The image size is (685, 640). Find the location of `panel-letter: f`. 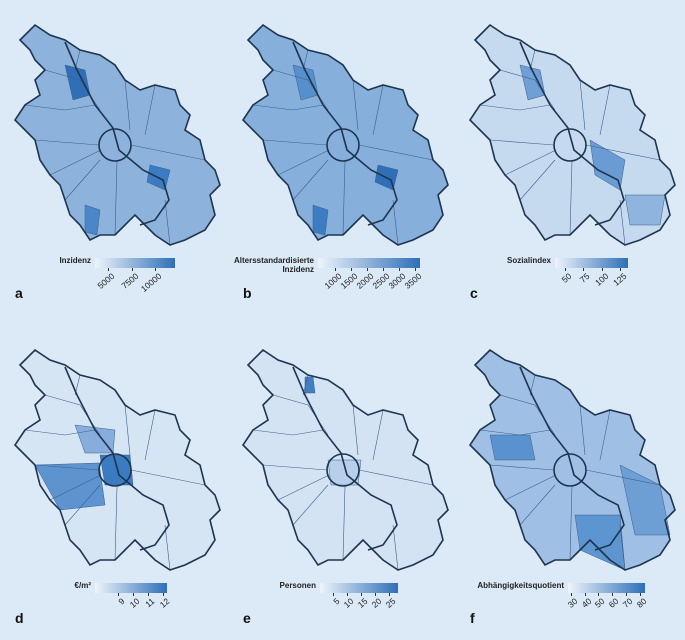

panel-letter: f is located at coordinates (472, 618).